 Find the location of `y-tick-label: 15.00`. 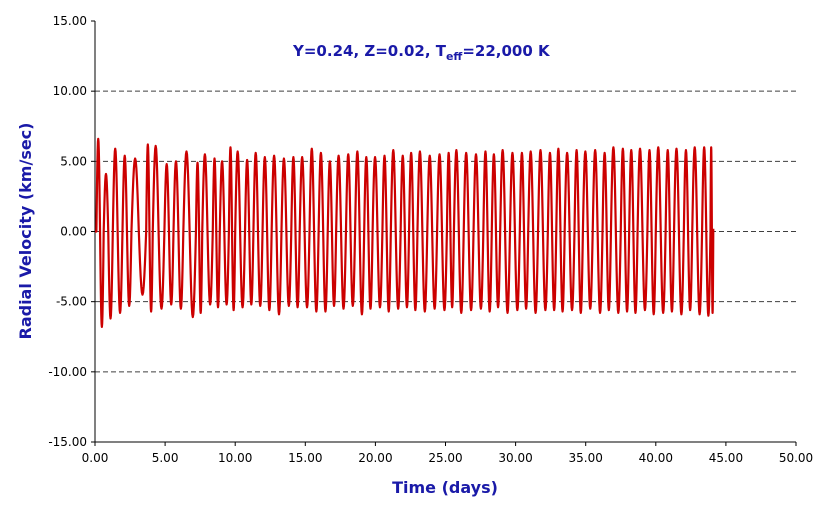

y-tick-label: 15.00 is located at coordinates (70, 21).